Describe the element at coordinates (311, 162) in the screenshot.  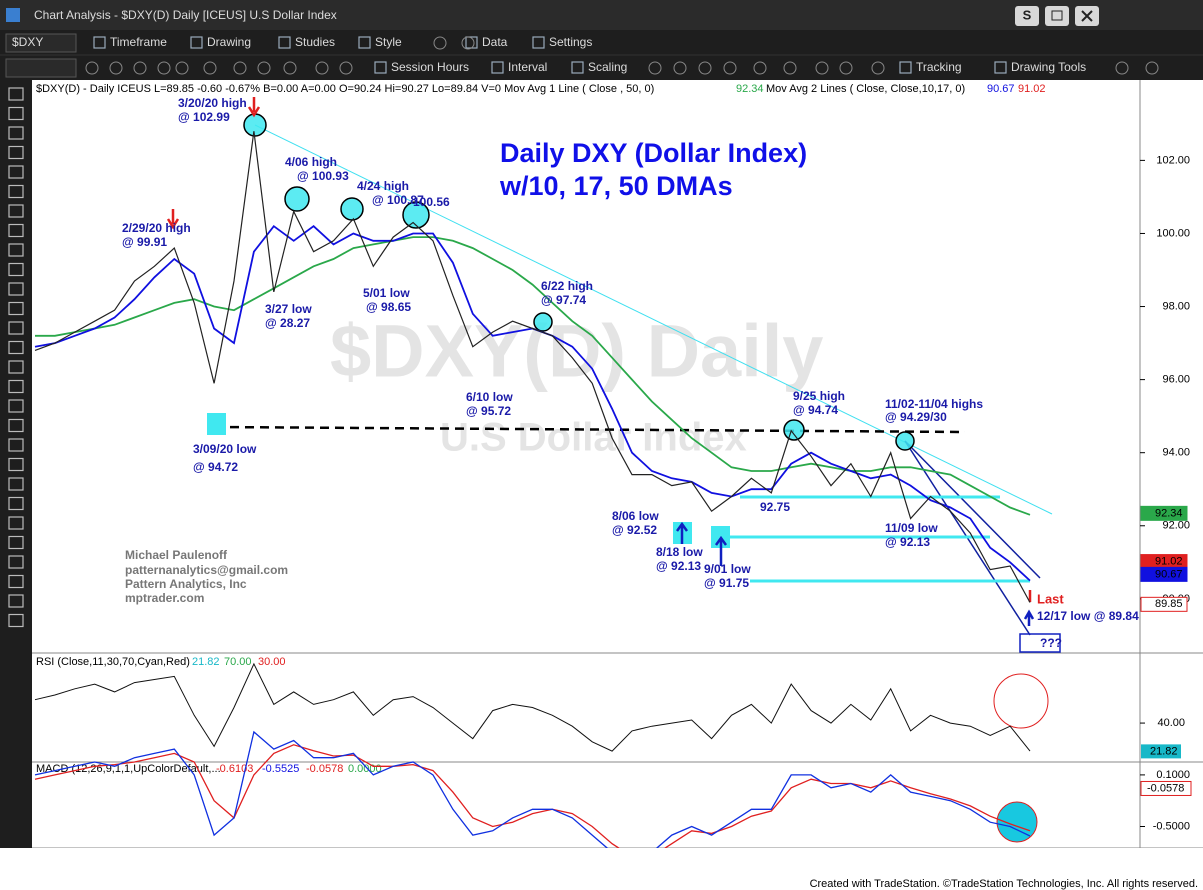
I see `annotation: 4/06 high` at that location.